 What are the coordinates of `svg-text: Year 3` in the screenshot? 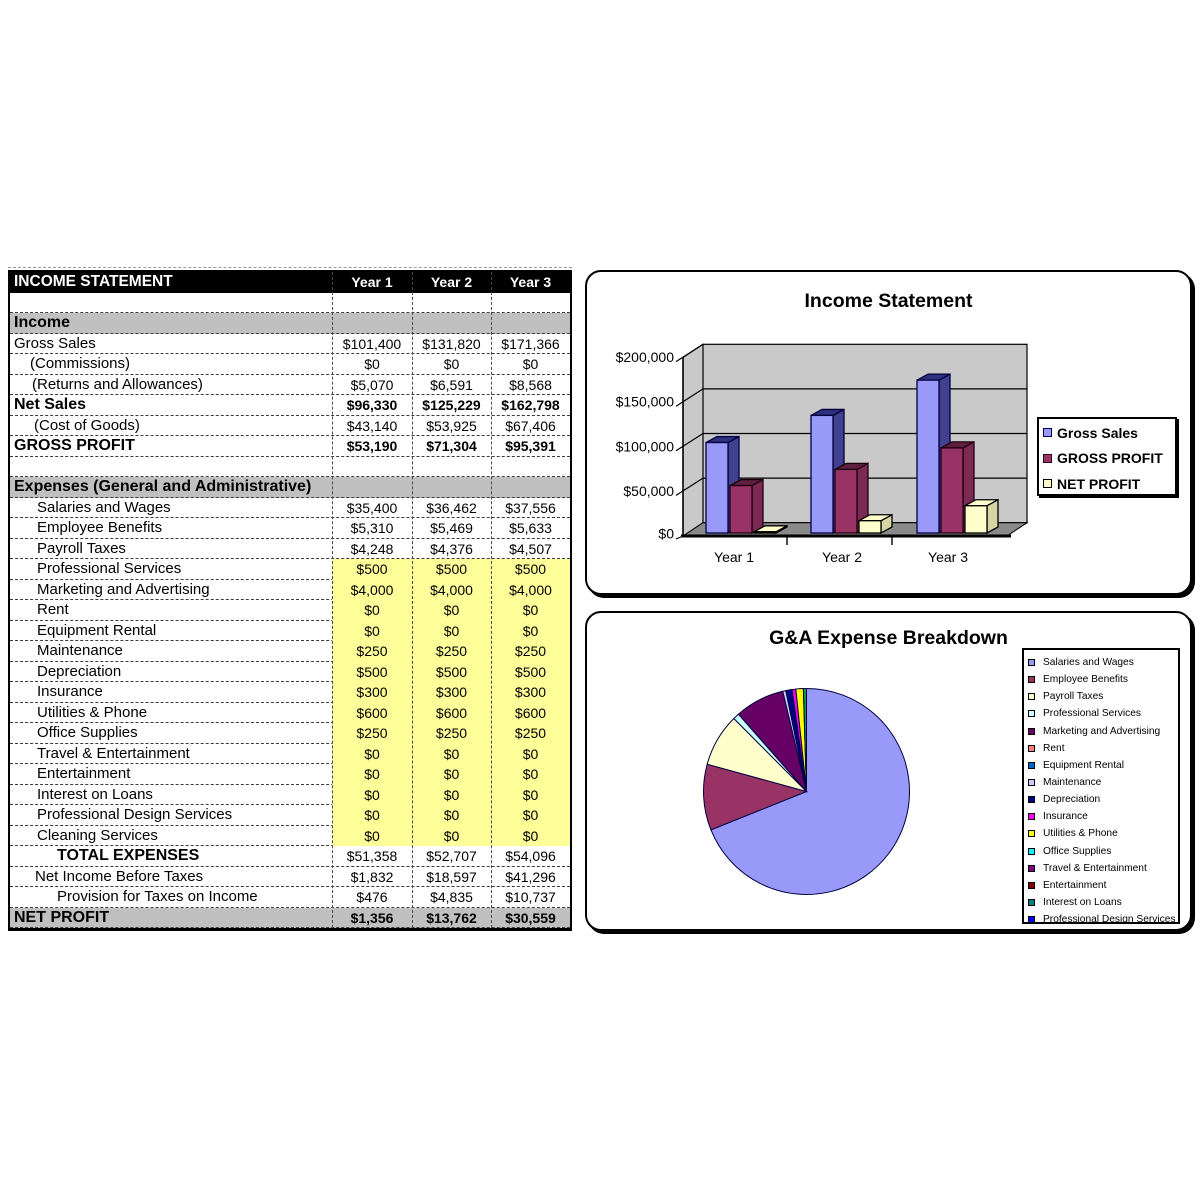 It's located at (948, 557).